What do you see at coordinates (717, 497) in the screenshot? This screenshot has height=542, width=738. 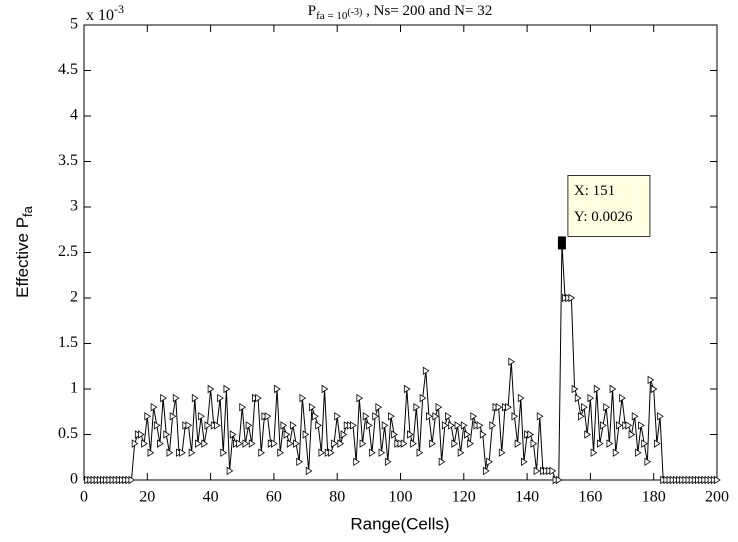 I see `x-tick-label: 200` at bounding box center [717, 497].